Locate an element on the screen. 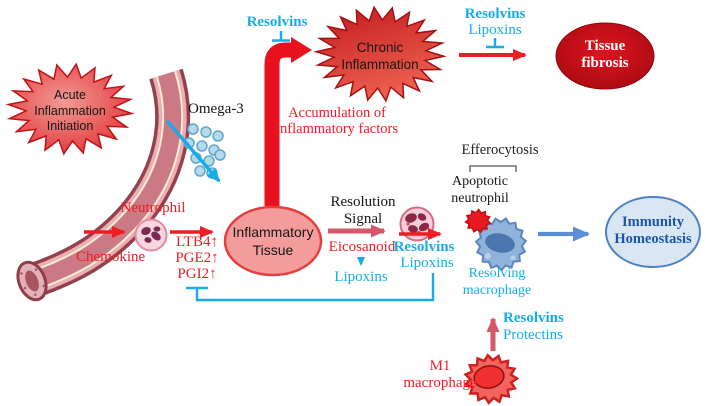 This screenshot has height=406, width=706. immunity-homeostasis-label: Immunity Homeostasis is located at coordinates (653, 231).